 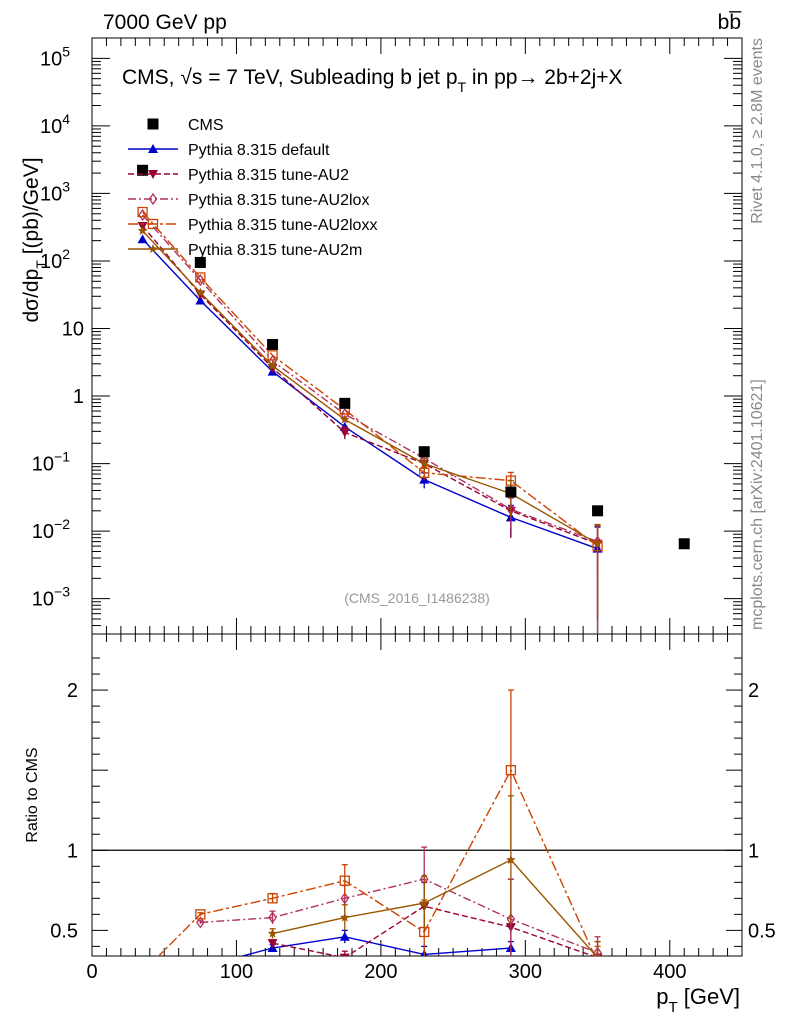 I want to click on x-tick-label: 400, so click(x=669, y=972).